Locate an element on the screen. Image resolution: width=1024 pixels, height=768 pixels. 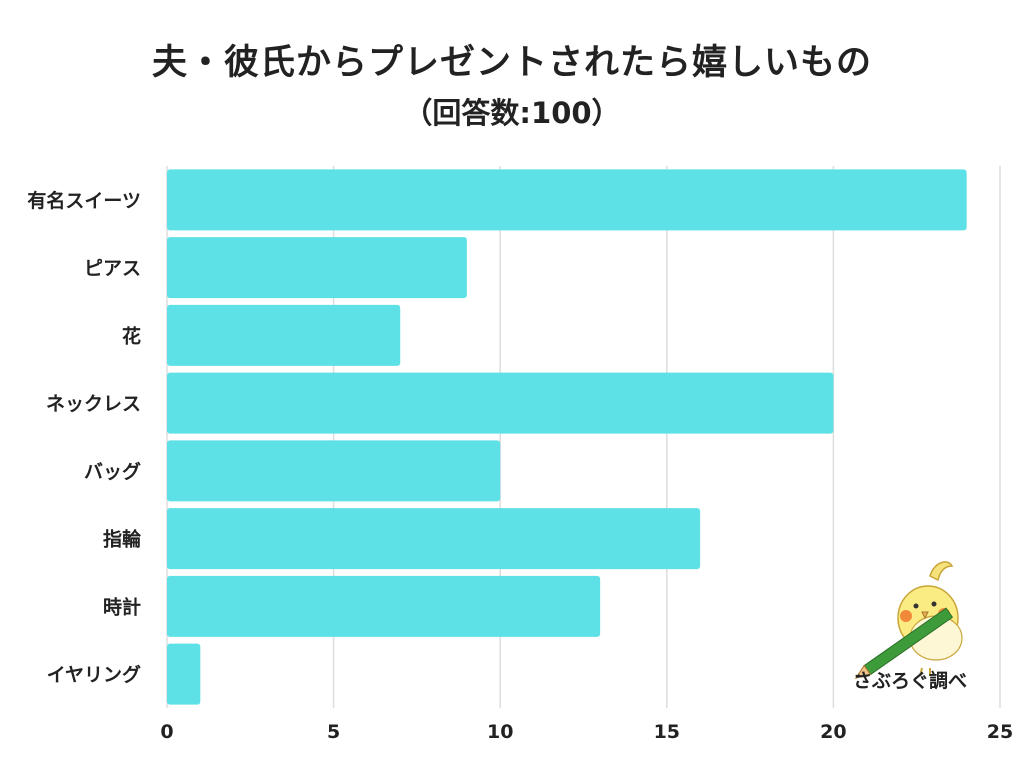
x-tick-label: 10 is located at coordinates (500, 732).